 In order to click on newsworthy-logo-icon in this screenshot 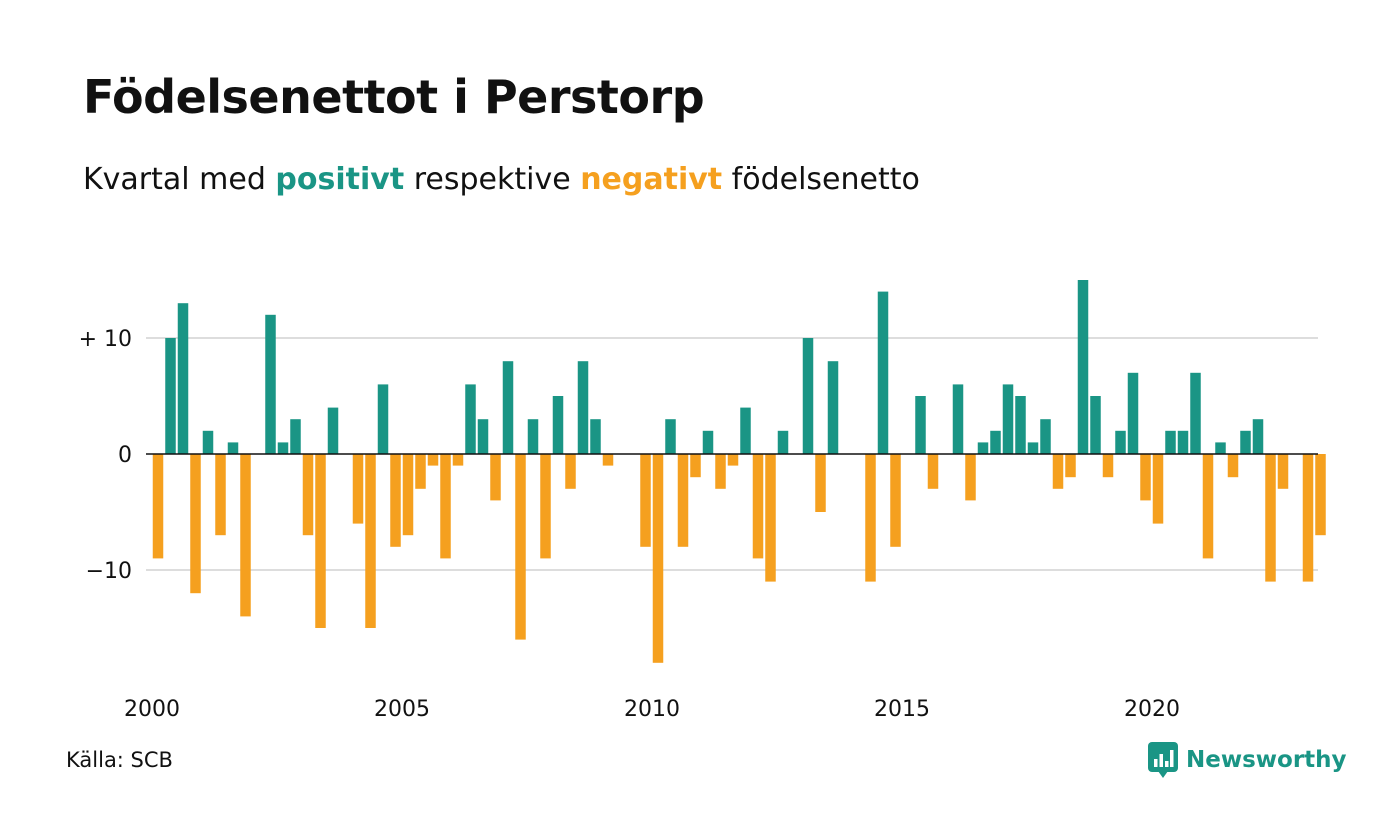, I will do `click(1163, 760)`.